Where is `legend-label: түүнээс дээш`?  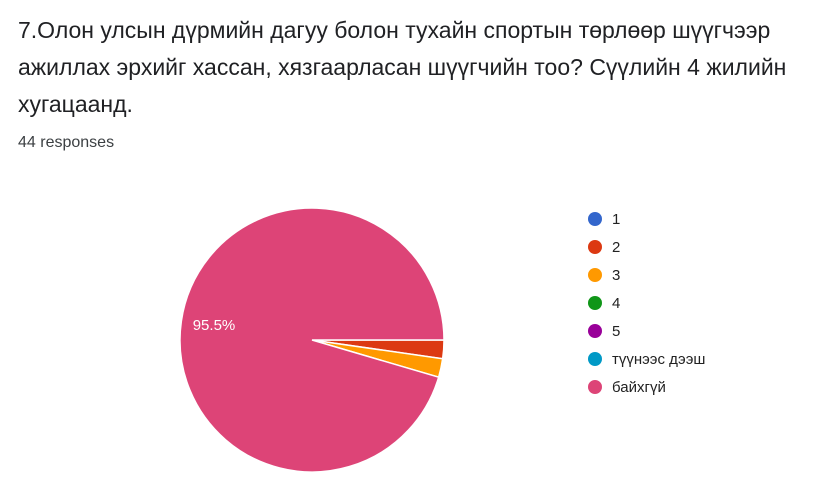 legend-label: түүнээс дээш is located at coordinates (659, 359).